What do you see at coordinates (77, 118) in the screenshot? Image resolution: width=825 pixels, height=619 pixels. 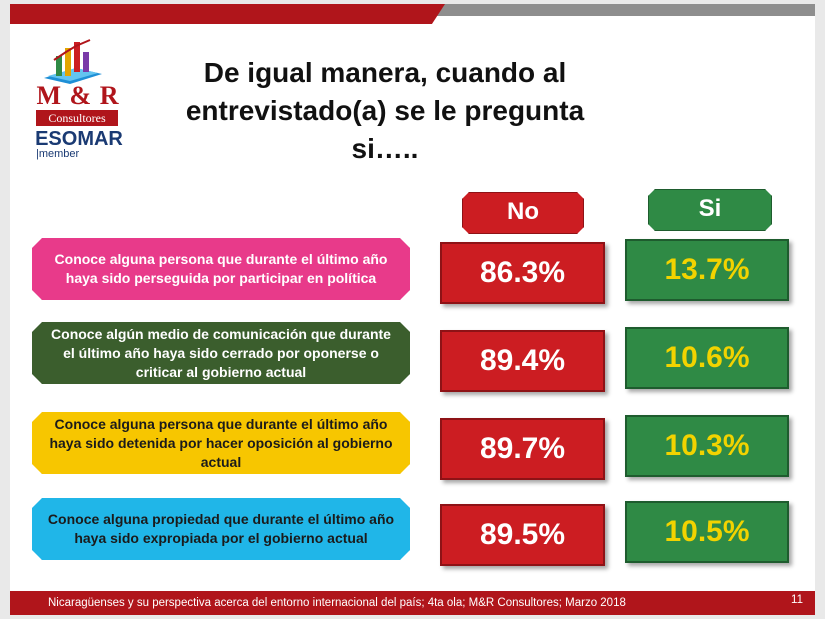 I see `logo-consultores: Consultores` at bounding box center [77, 118].